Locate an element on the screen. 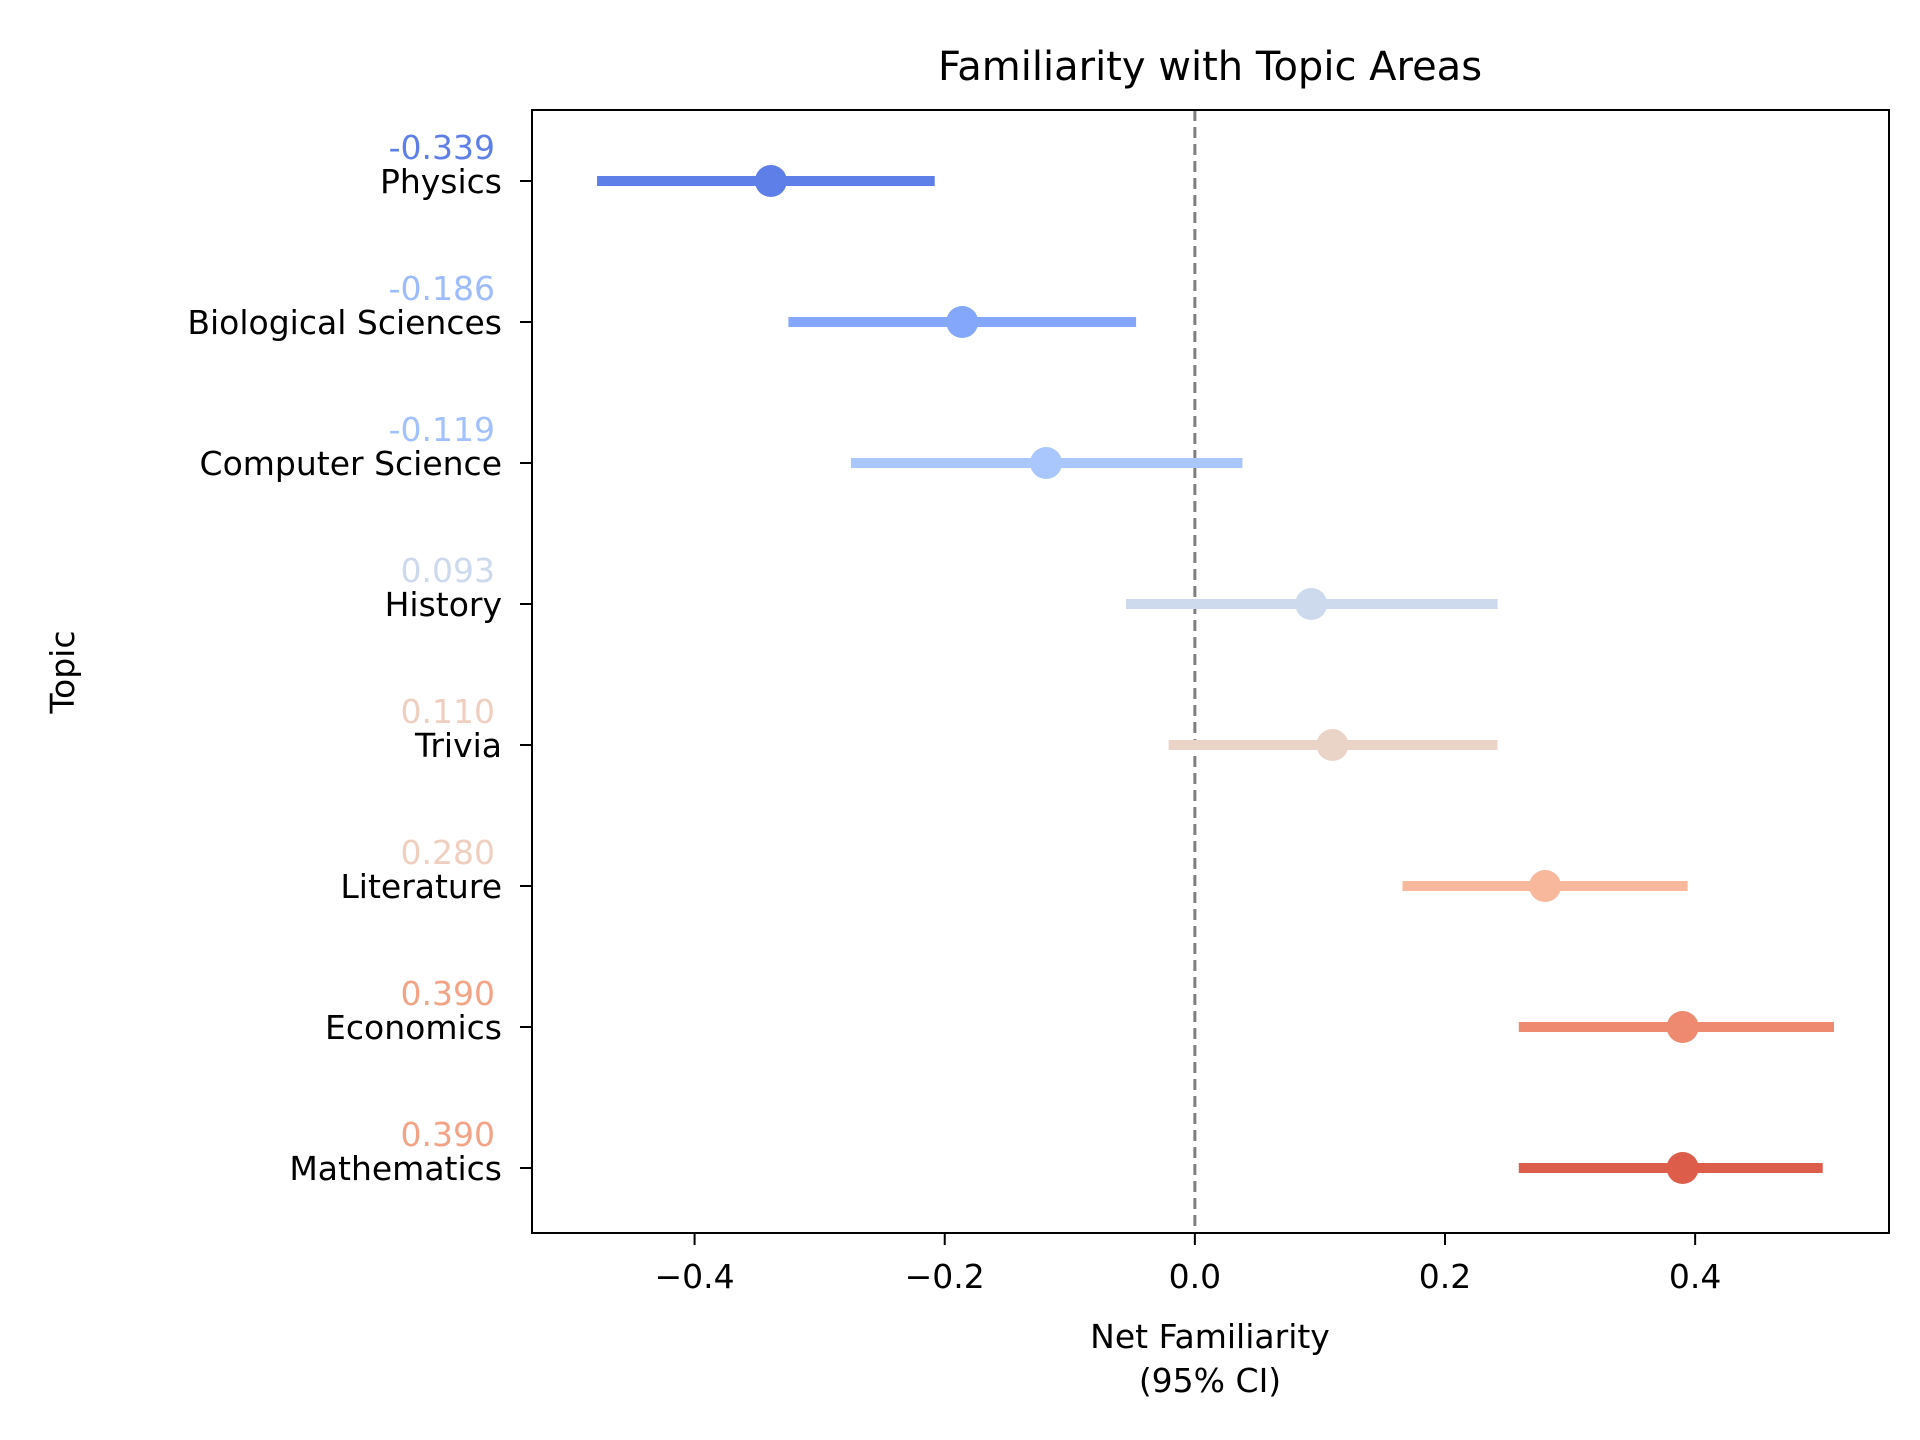  point-mathematics is located at coordinates (1682, 1168).